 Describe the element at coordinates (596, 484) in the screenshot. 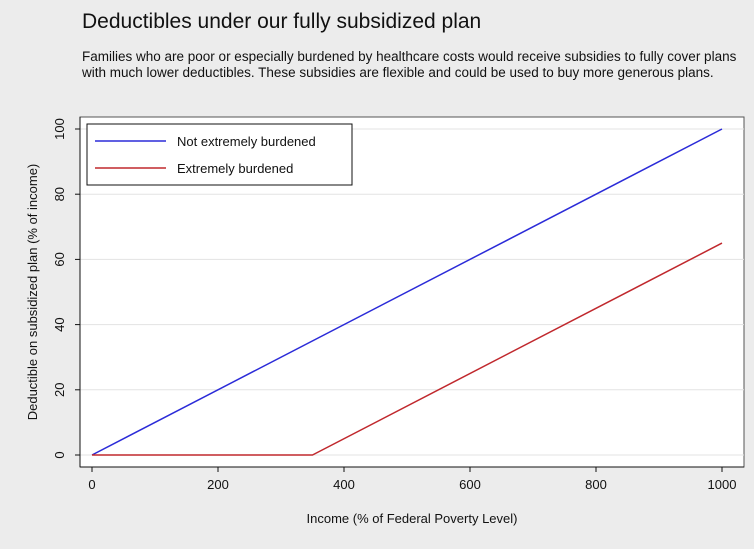

I see `x-tick-label-800: 800` at that location.